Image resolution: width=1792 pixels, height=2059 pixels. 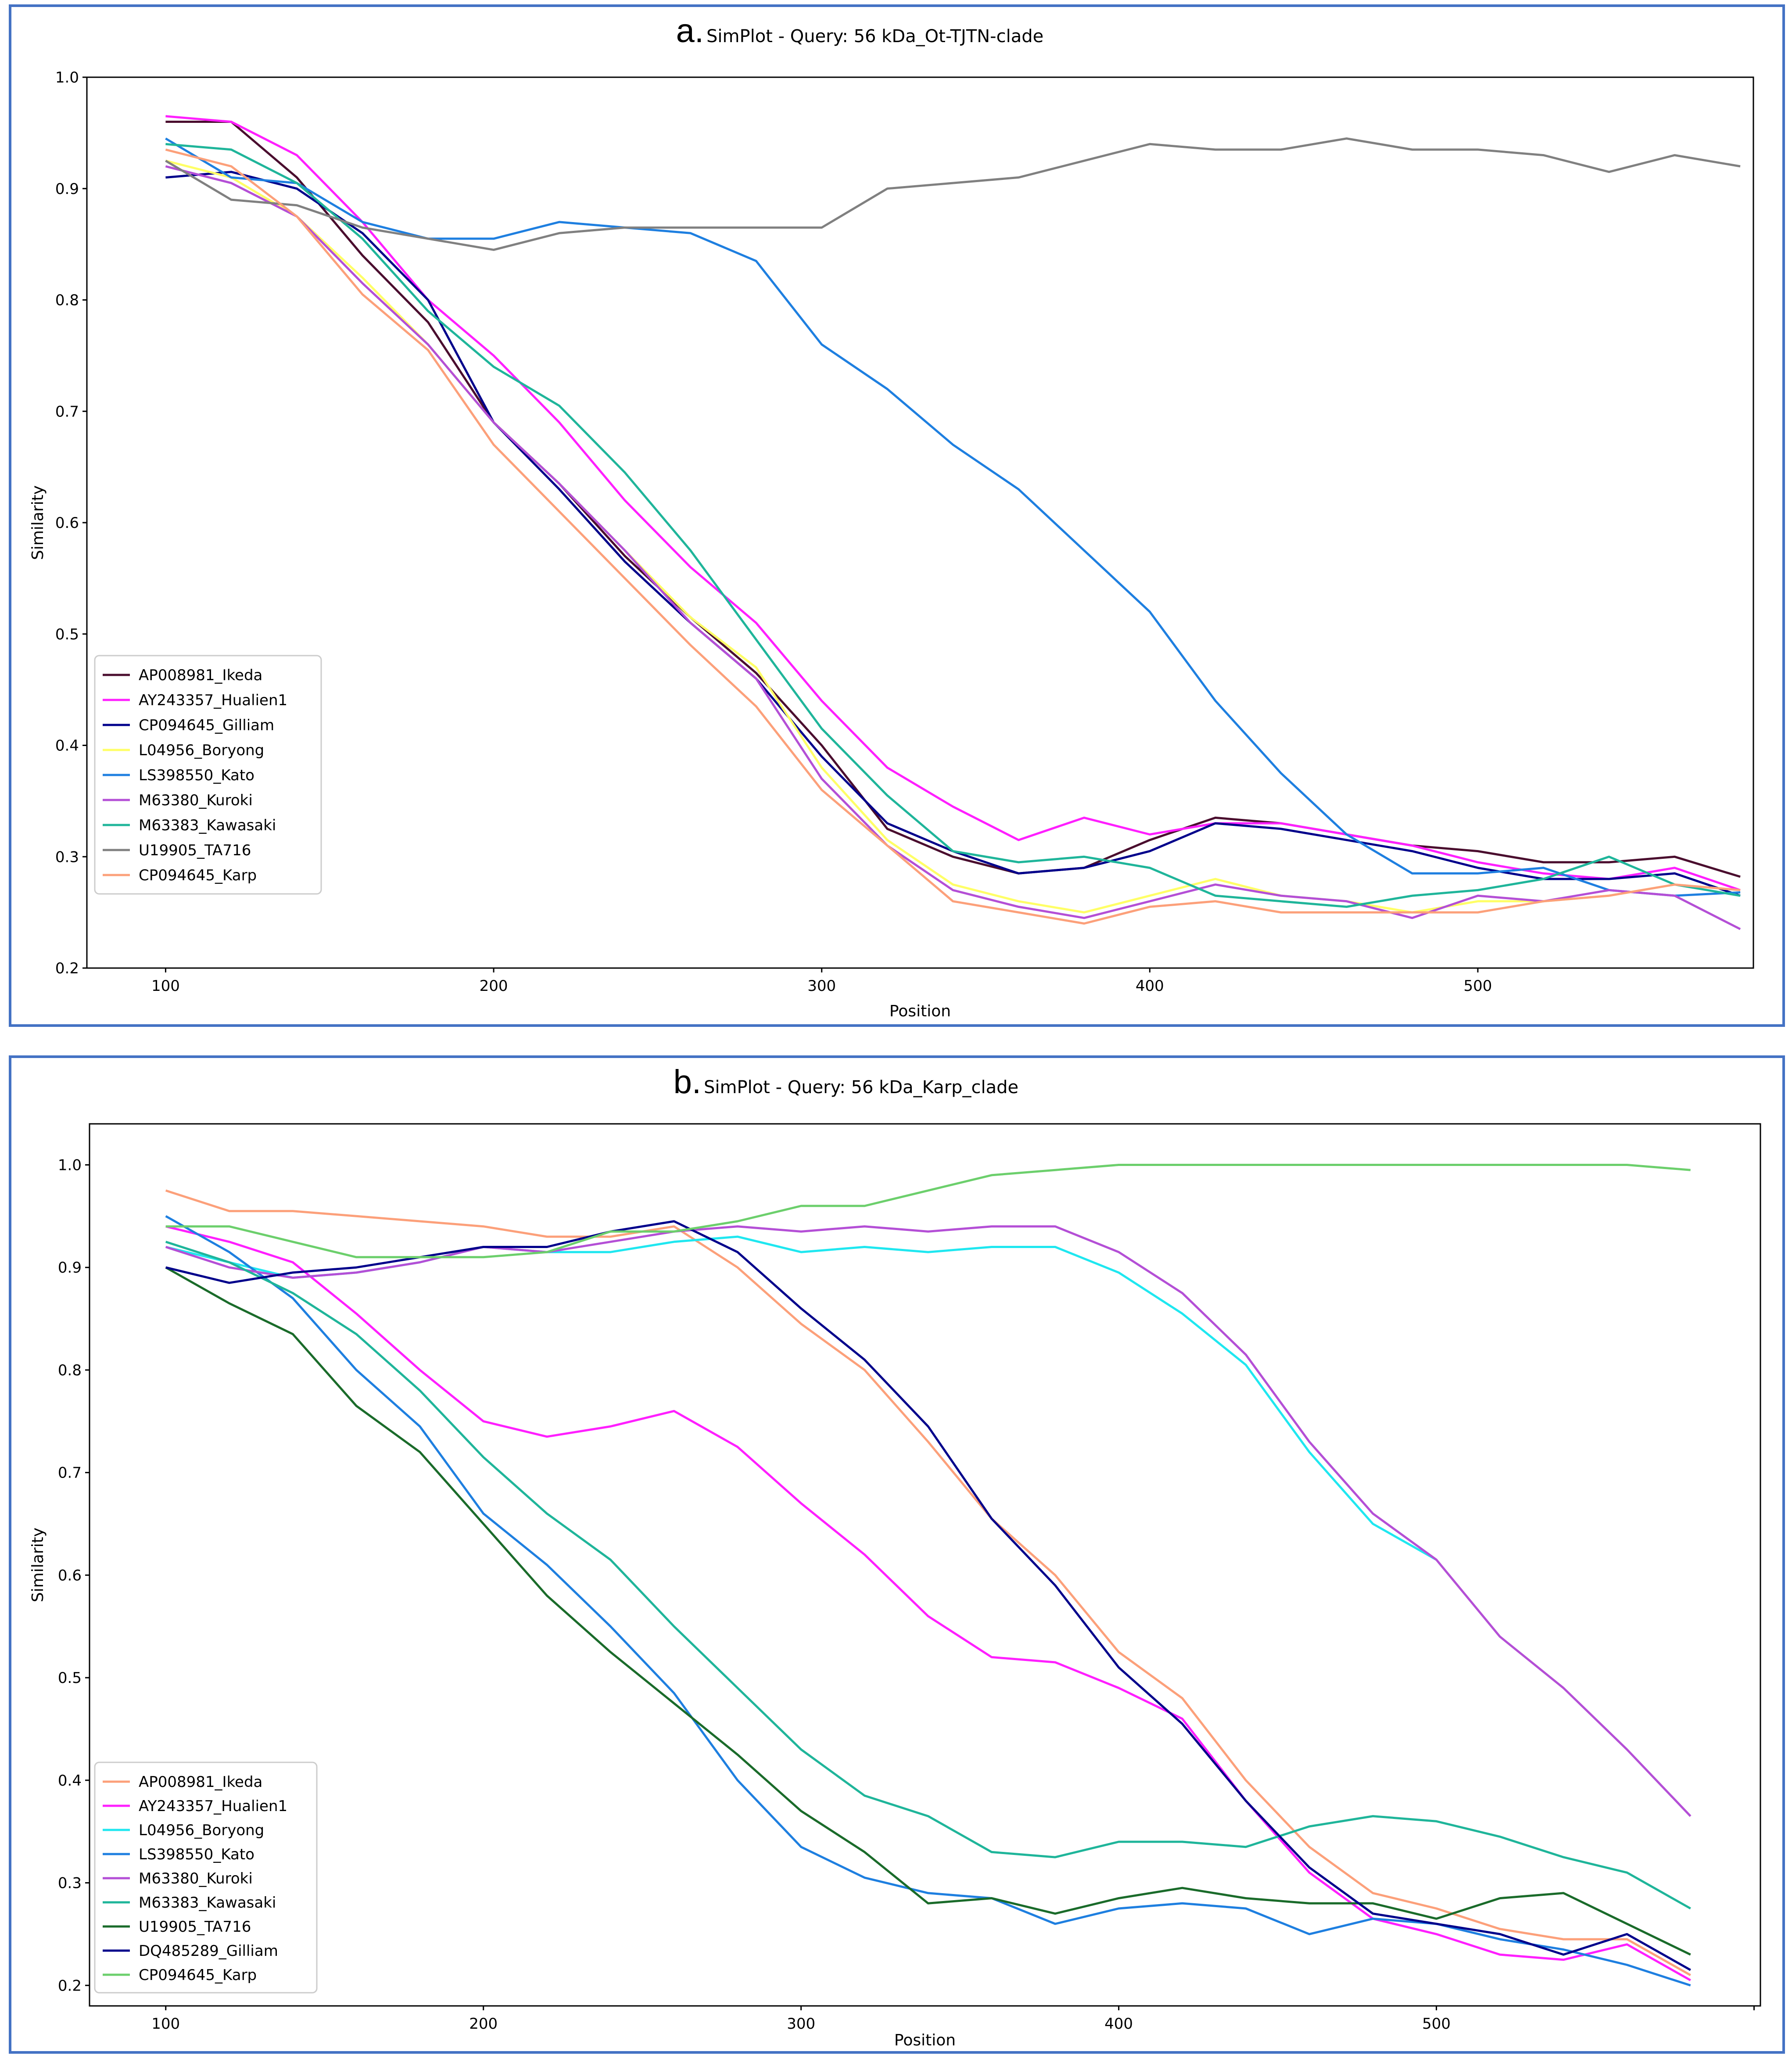 What do you see at coordinates (928, 1211) in the screenshot?
I see `series-line-cp094645-karp` at bounding box center [928, 1211].